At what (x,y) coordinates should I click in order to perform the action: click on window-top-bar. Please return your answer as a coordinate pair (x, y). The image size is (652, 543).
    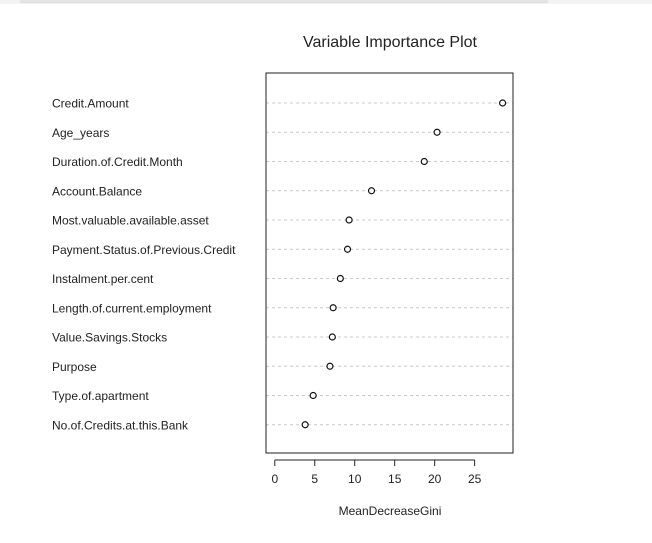
    Looking at the image, I should click on (326, 2).